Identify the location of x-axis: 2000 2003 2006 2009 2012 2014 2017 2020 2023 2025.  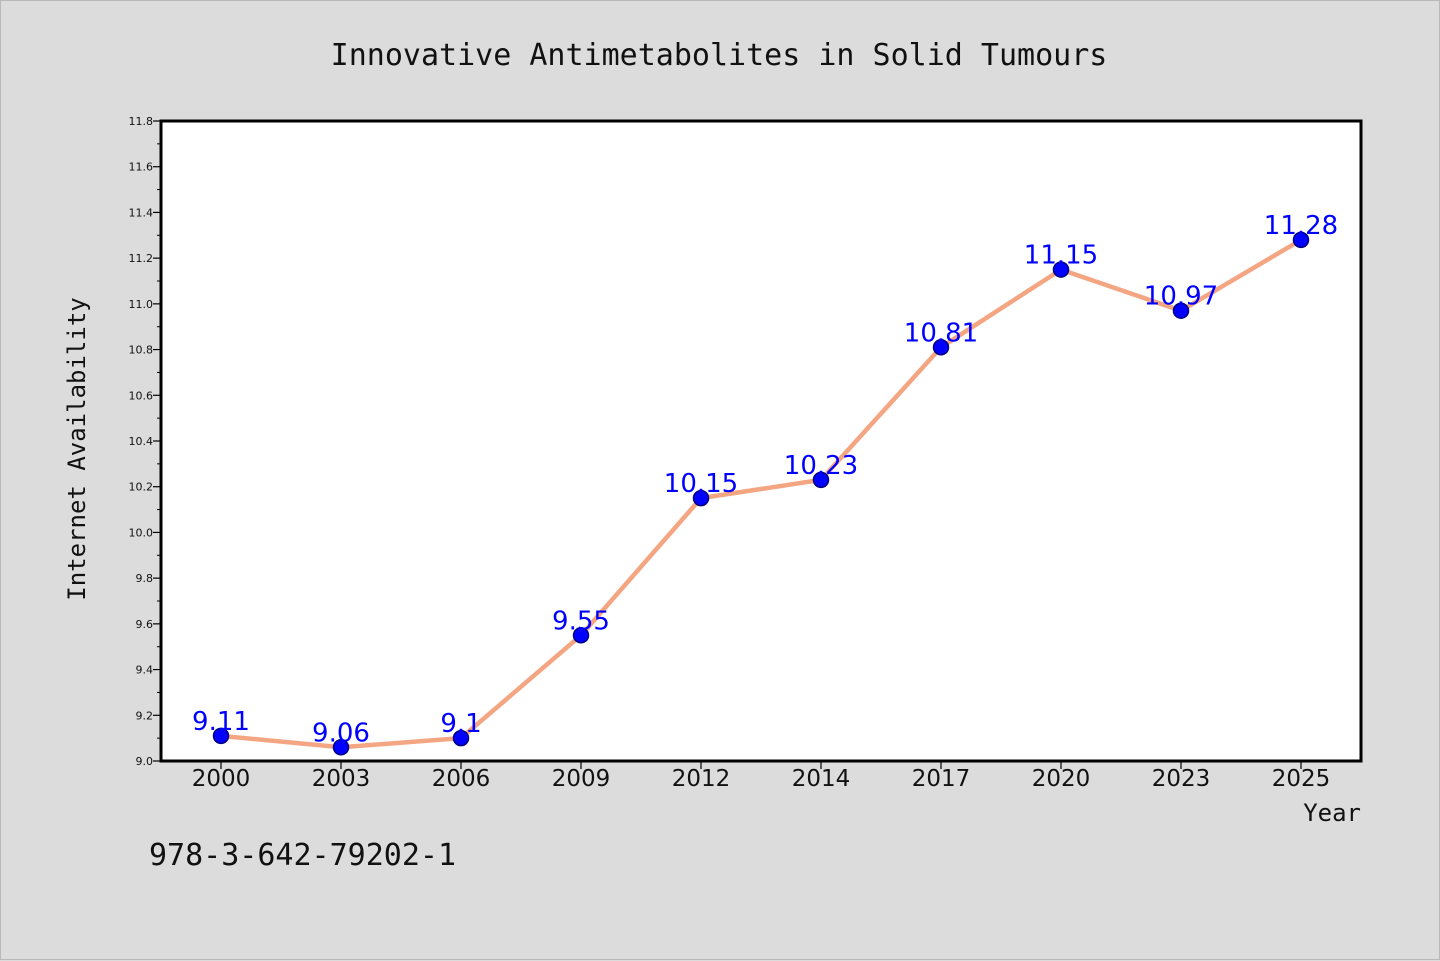
(761, 776).